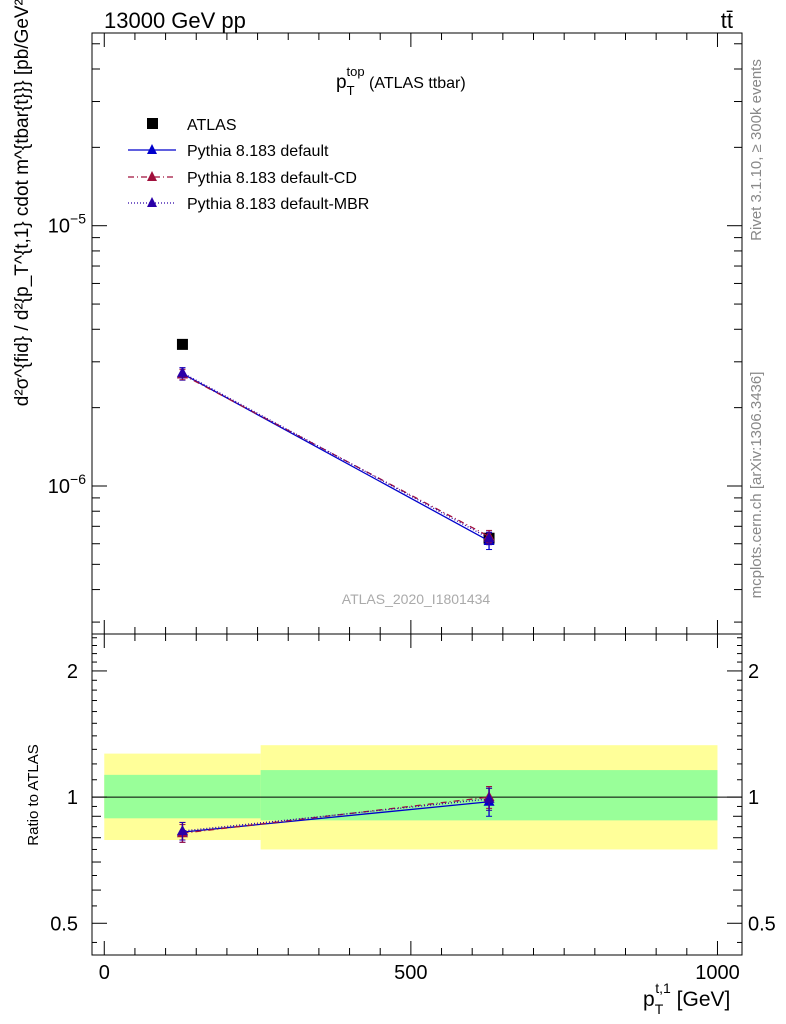  Describe the element at coordinates (717, 973) in the screenshot. I see `x-tick-label: 1000` at that location.